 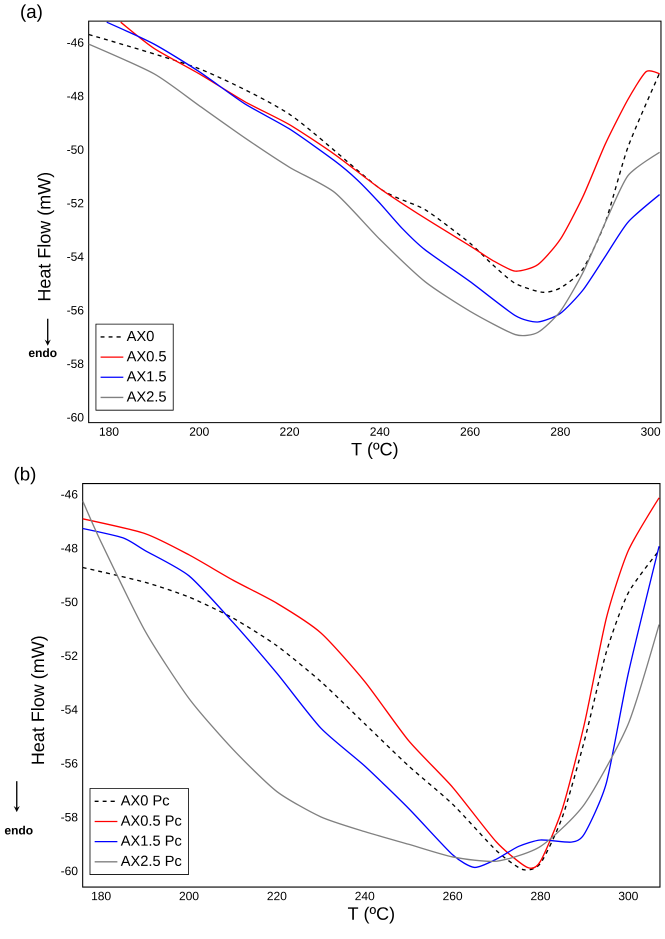 What do you see at coordinates (151, 861) in the screenshot?
I see `legend-label: AX2.5 Pc` at bounding box center [151, 861].